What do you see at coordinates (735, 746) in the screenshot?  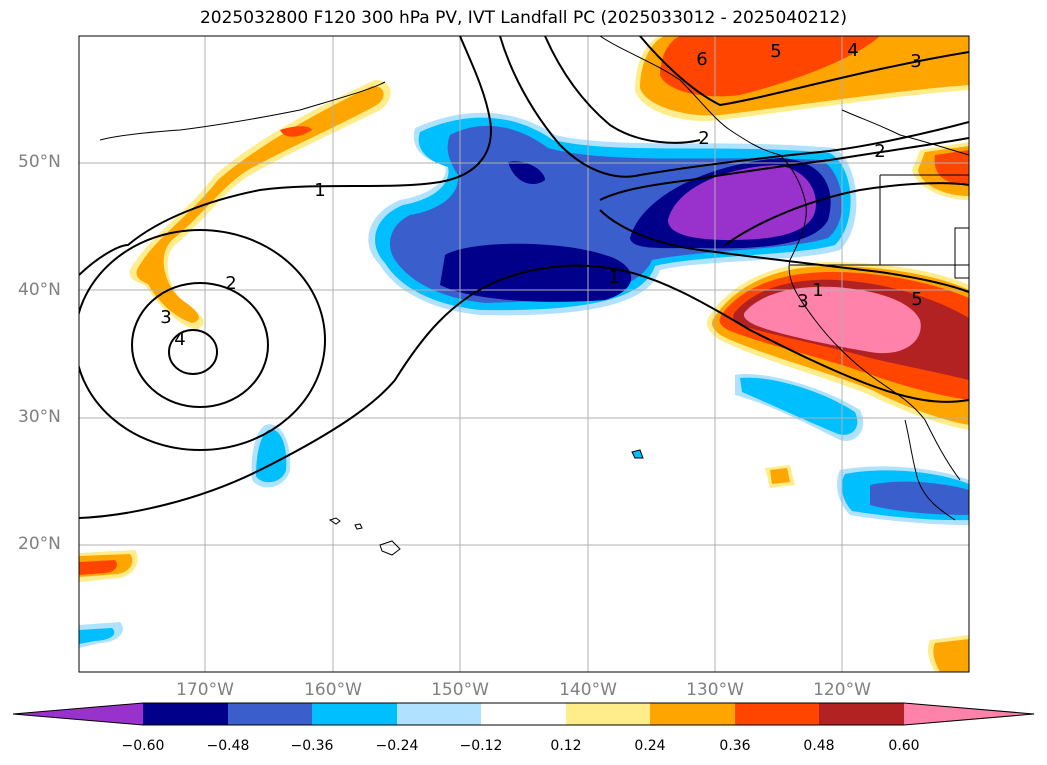 I see `colorbar-tick-label: 0.36` at bounding box center [735, 746].